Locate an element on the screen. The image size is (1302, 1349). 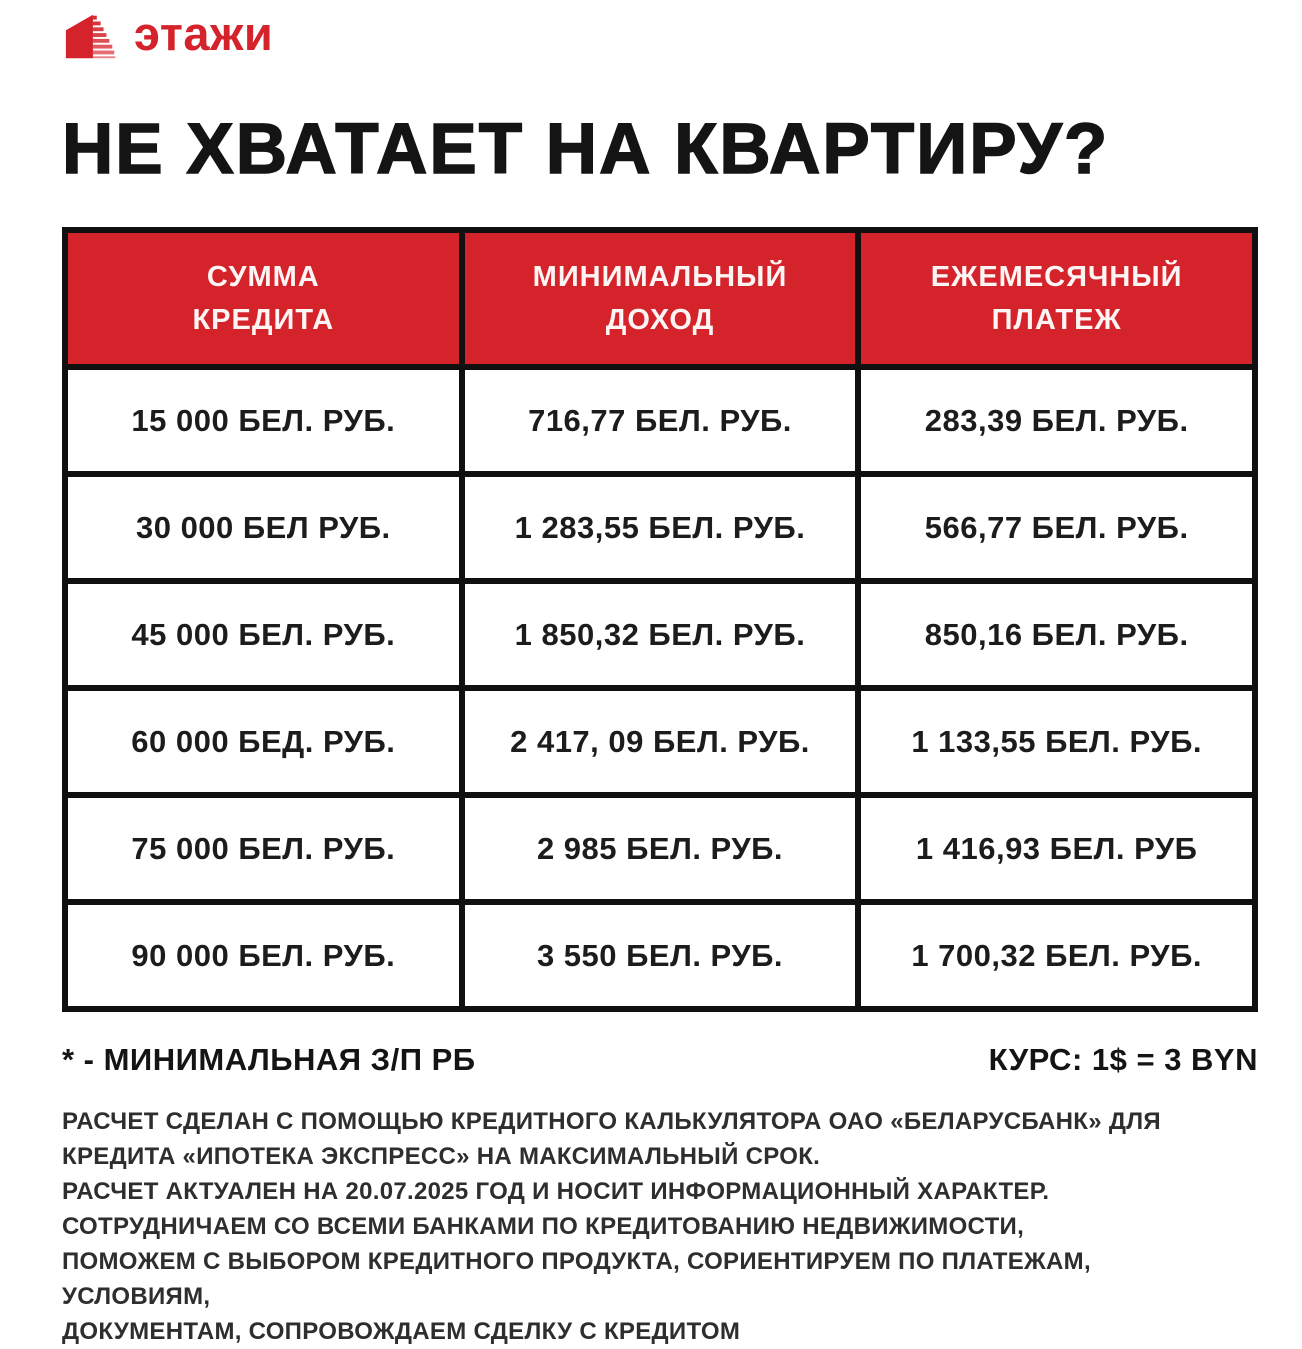
cell-min-income: 2 417, 09 БЕЛ. РУБ. is located at coordinates (660, 741).